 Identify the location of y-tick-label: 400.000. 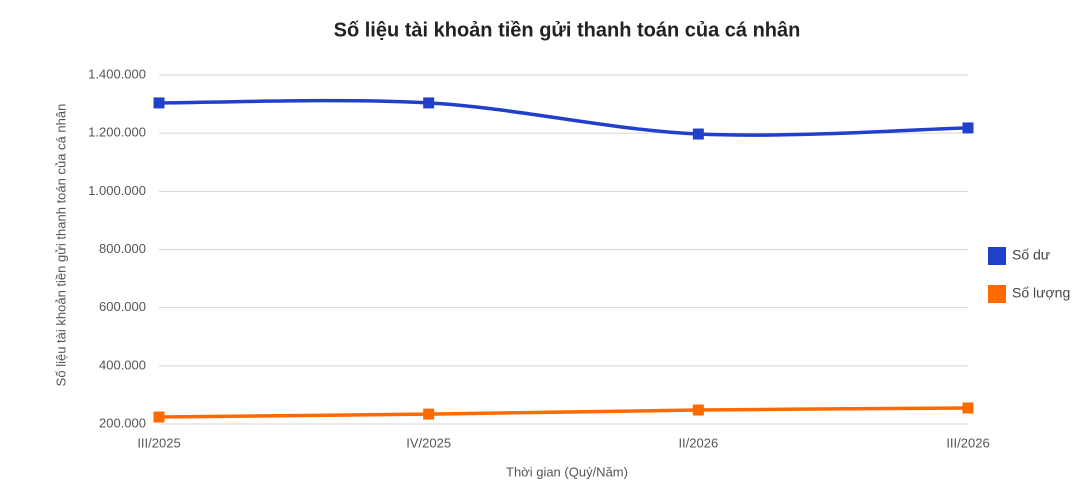
(122, 364).